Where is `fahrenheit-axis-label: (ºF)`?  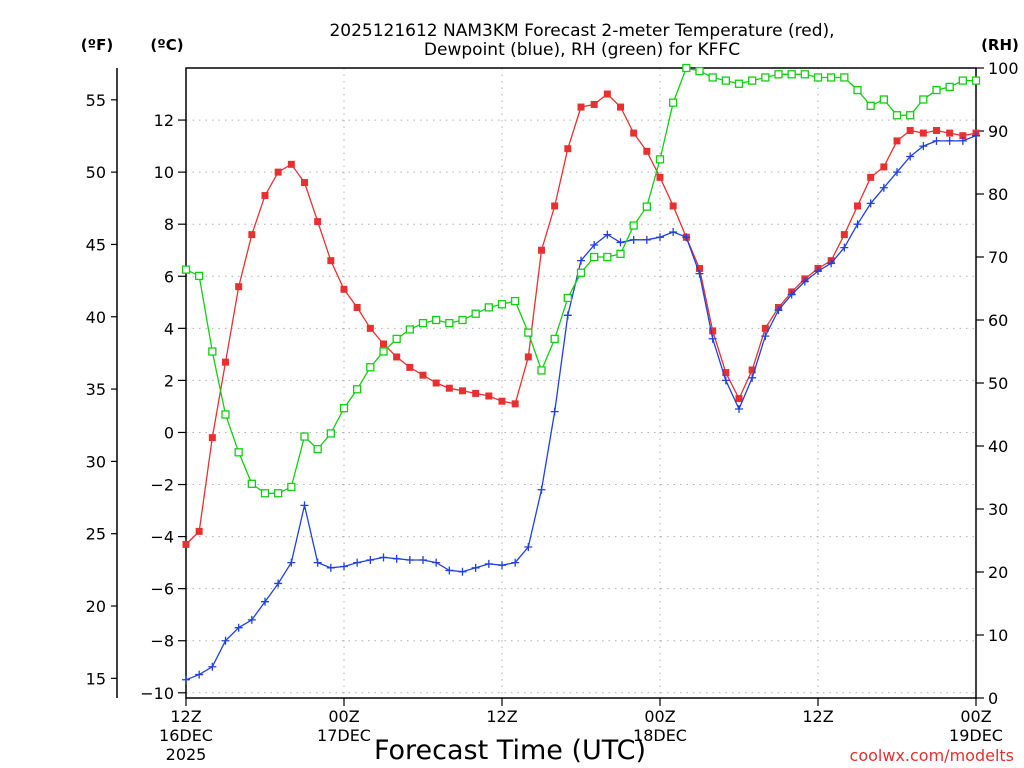
fahrenheit-axis-label: (ºF) is located at coordinates (97, 45).